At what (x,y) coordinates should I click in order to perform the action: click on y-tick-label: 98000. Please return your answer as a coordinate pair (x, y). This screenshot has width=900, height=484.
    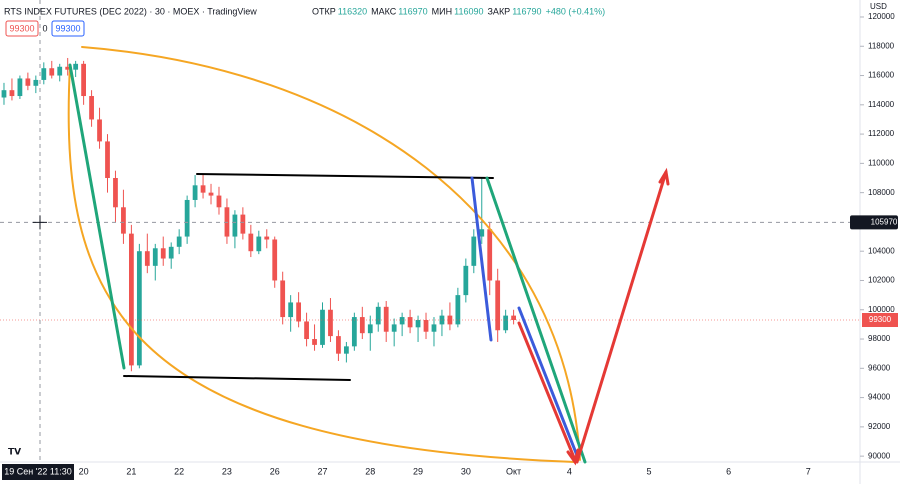
    Looking at the image, I should click on (879, 338).